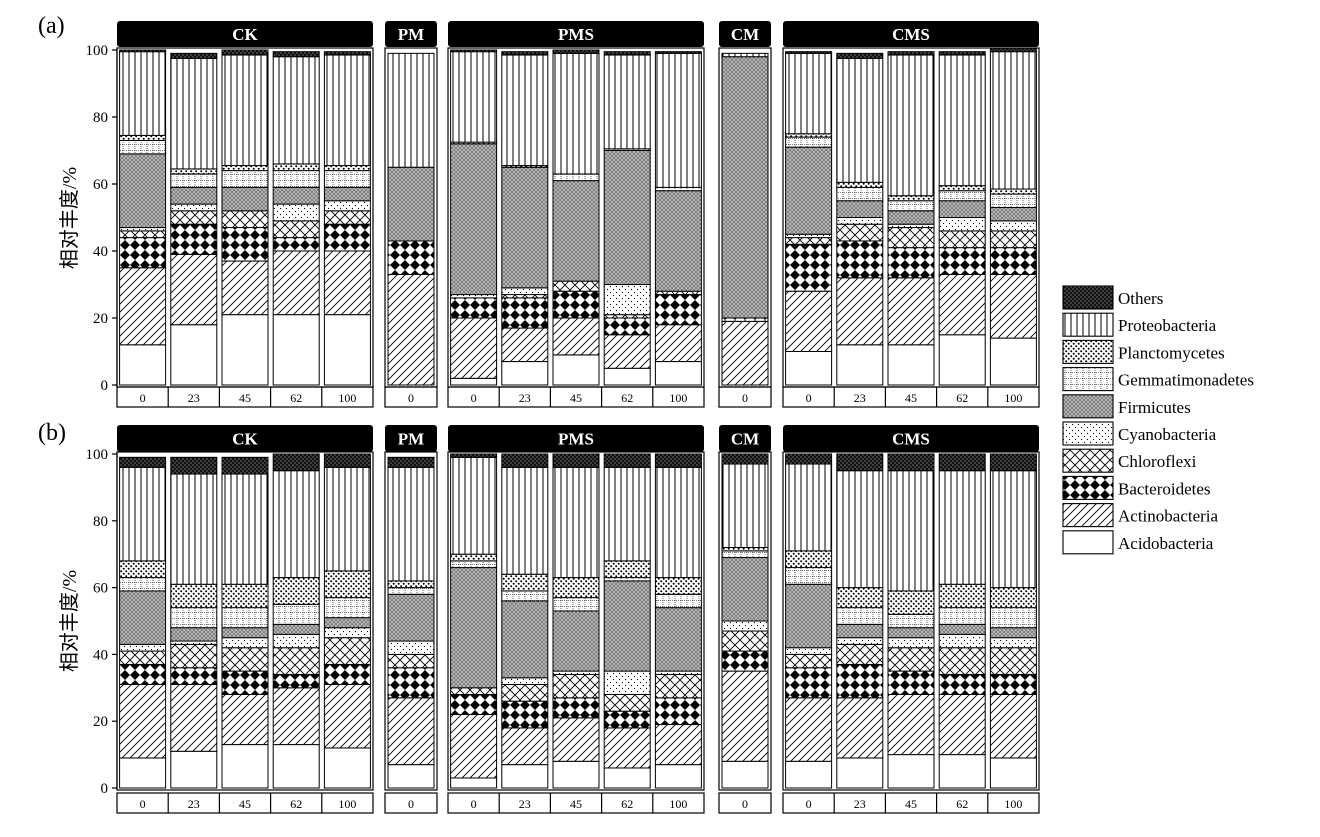  Describe the element at coordinates (1168, 516) in the screenshot. I see `legend-label: Actinobacteria` at that location.